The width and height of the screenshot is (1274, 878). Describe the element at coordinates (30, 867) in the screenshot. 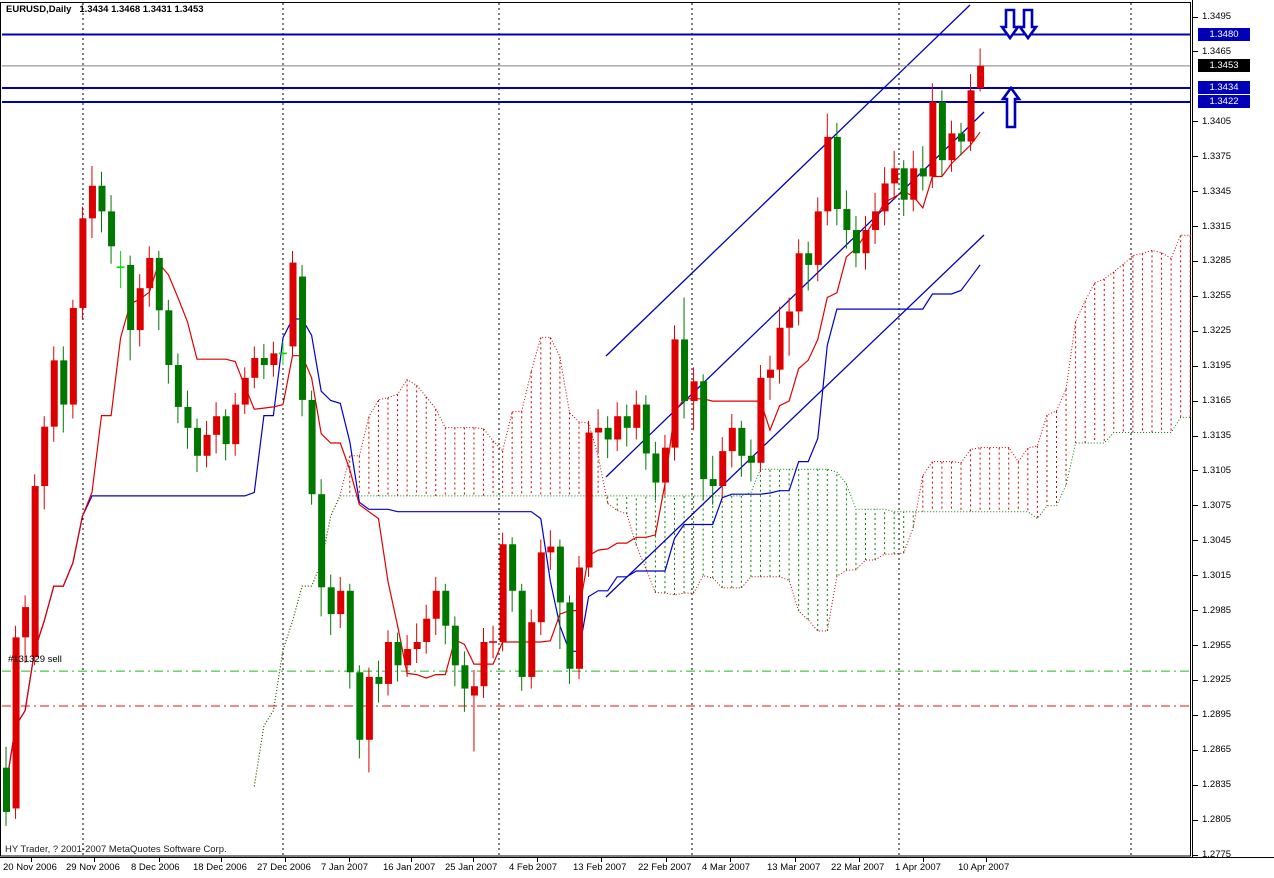

I see `date-label: 20 Nov 2006` at that location.